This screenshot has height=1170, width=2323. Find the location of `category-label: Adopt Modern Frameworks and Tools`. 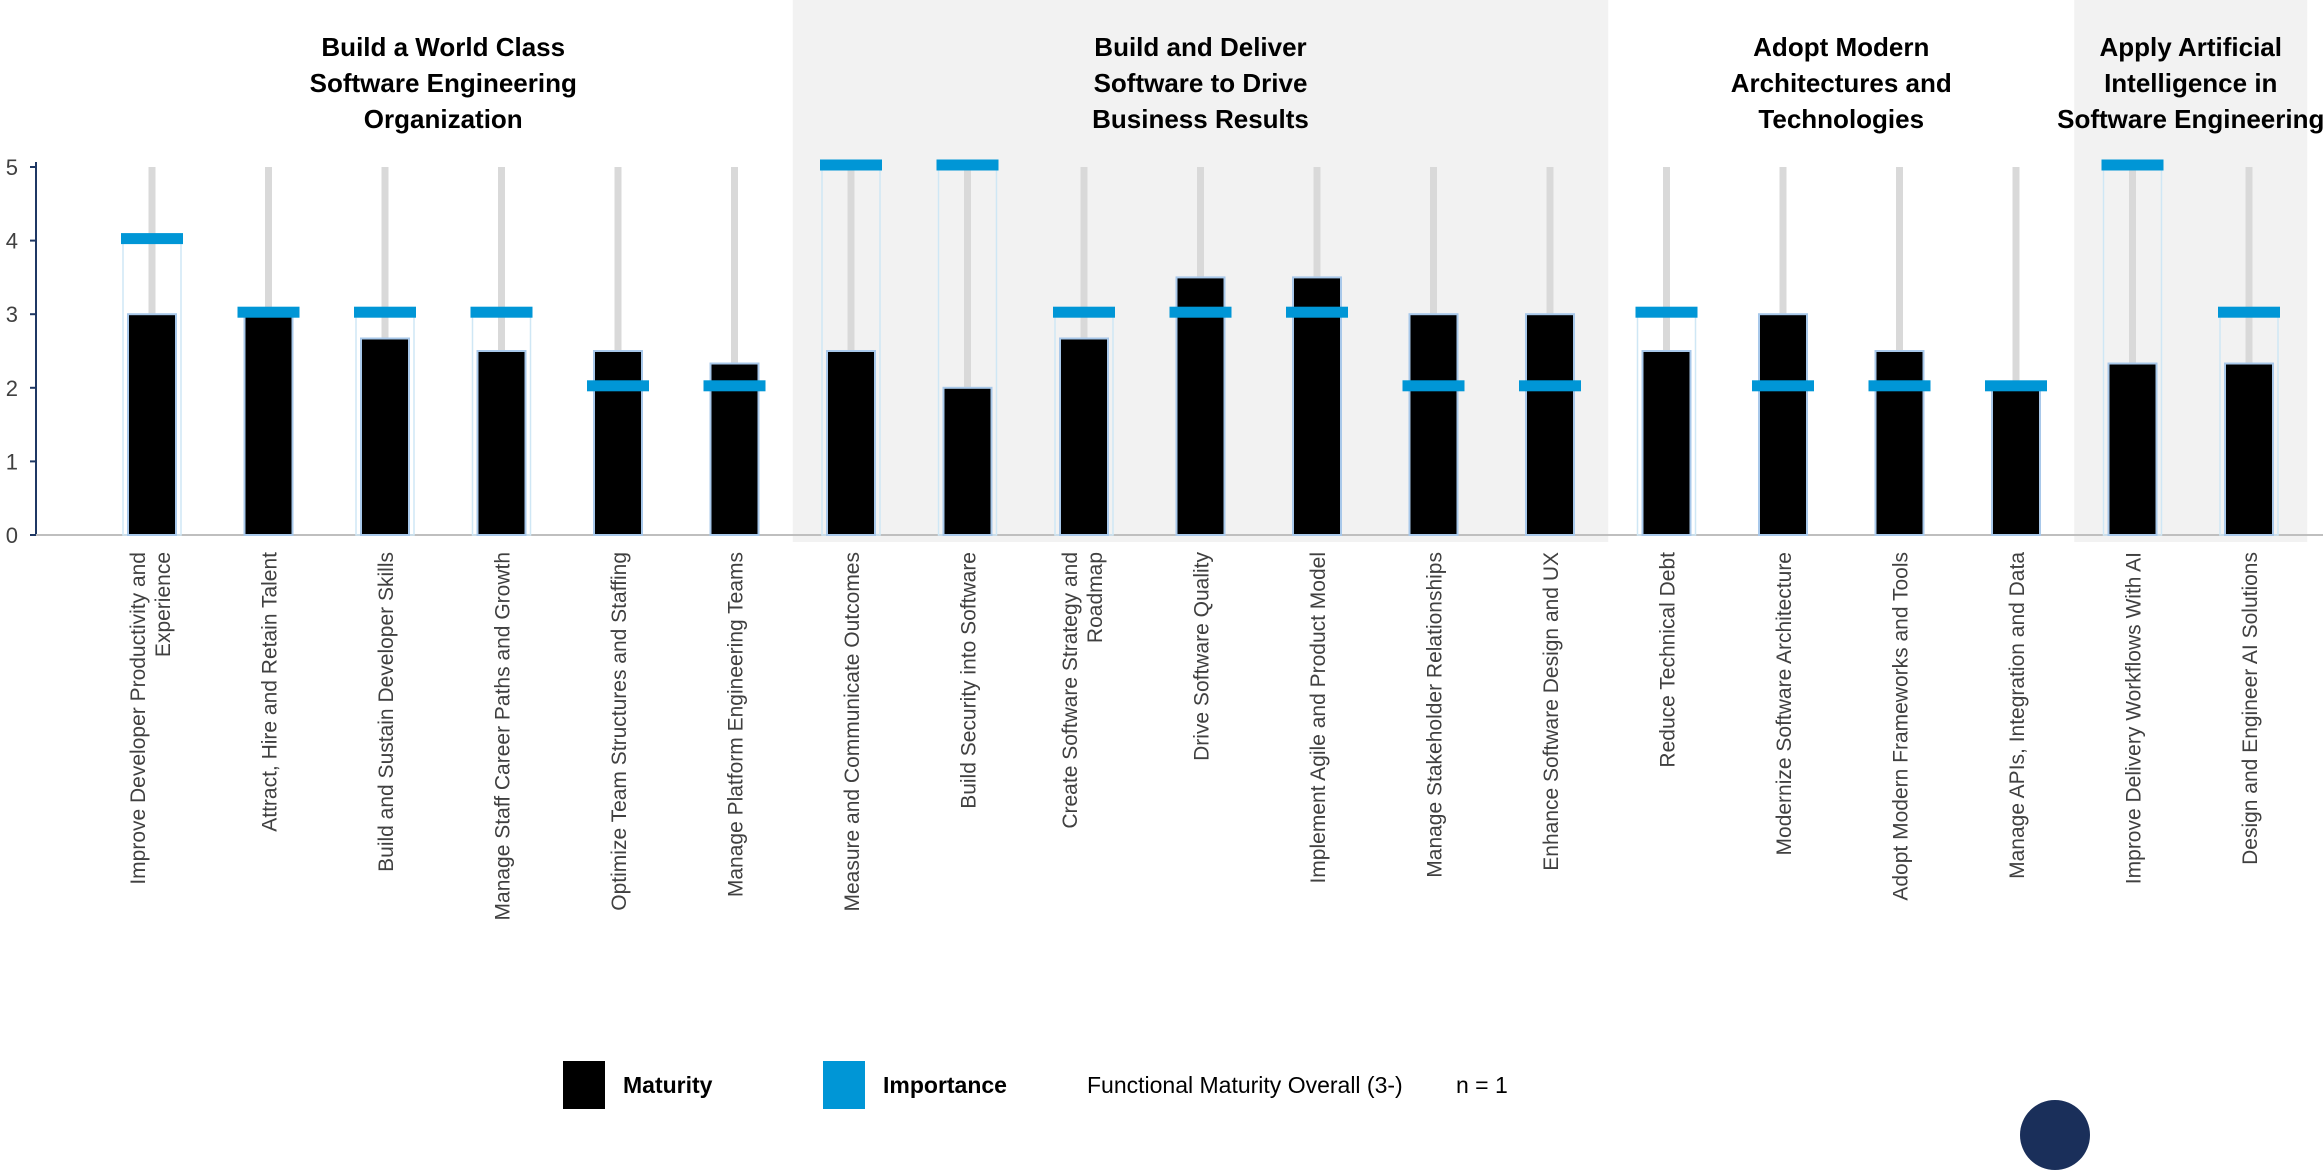

category-label: Adopt Modern Frameworks and Tools is located at coordinates (1901, 726).